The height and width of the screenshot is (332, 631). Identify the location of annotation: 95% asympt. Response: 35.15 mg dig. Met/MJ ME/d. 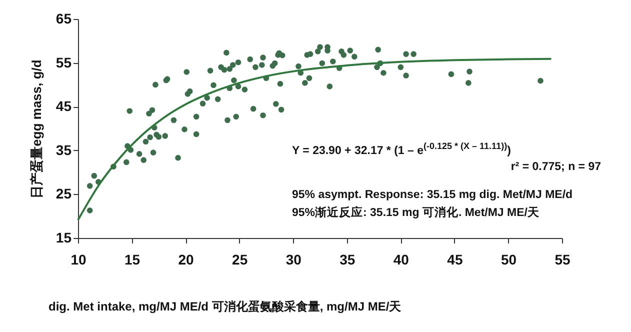
(432, 195).